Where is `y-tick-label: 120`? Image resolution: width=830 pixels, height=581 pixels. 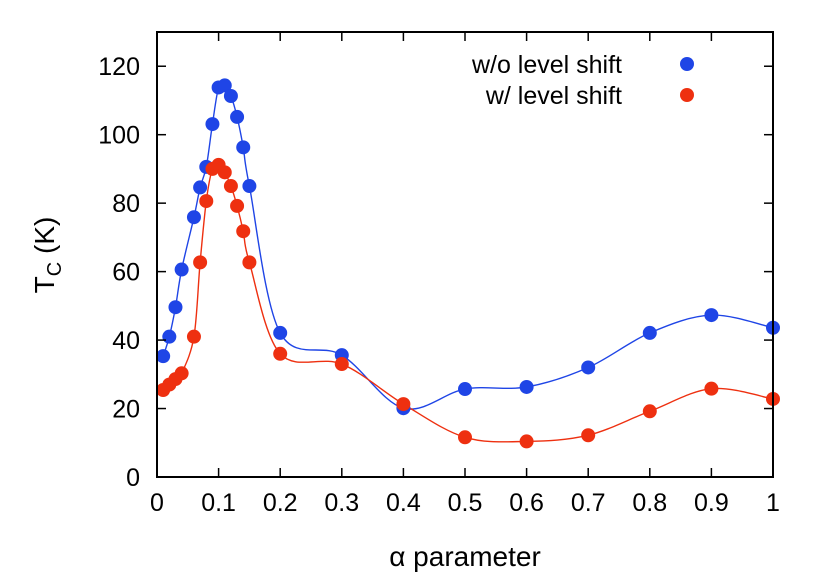 y-tick-label: 120 is located at coordinates (119, 67).